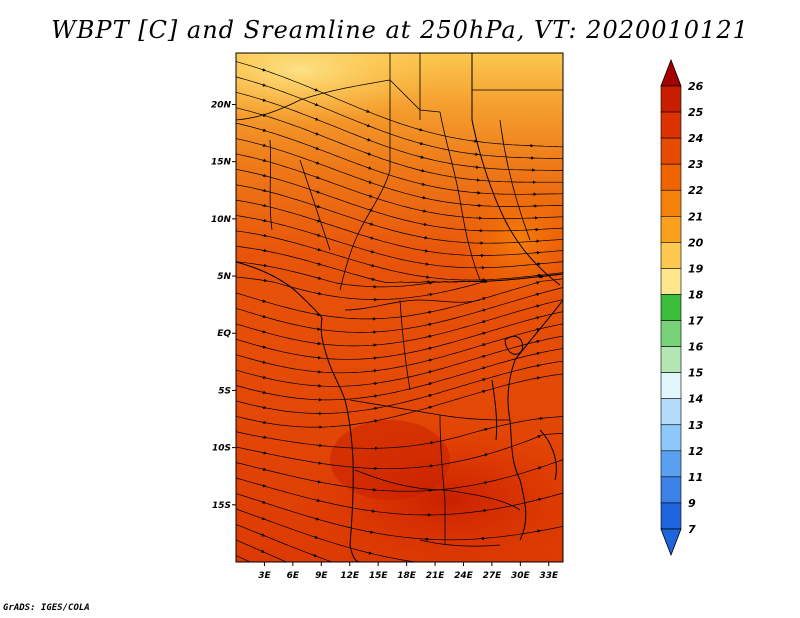 This screenshot has height=618, width=800. What do you see at coordinates (696, 308) in the screenshot?
I see `colorbar-labels: 26 25 24 23 22 21 20 19 18 17 16 15 14 13 12 11 9 7` at bounding box center [696, 308].